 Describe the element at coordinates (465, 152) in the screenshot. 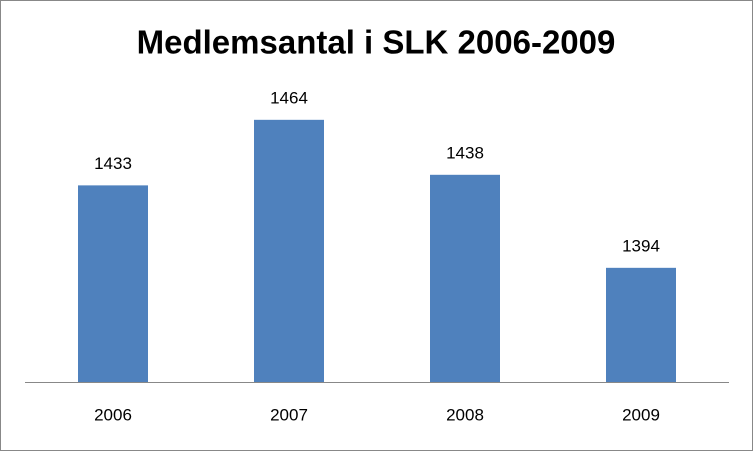

I see `value-label: 1438` at that location.